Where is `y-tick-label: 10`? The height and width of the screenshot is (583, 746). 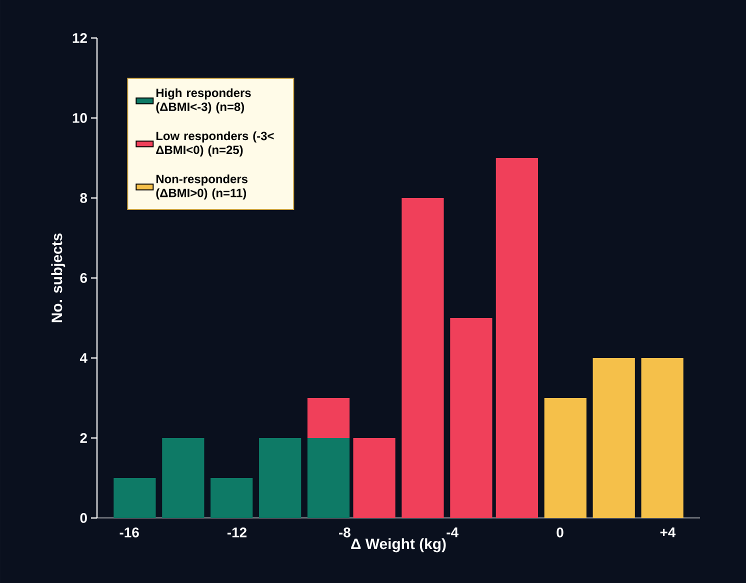
y-tick-label: 10 is located at coordinates (79, 118).